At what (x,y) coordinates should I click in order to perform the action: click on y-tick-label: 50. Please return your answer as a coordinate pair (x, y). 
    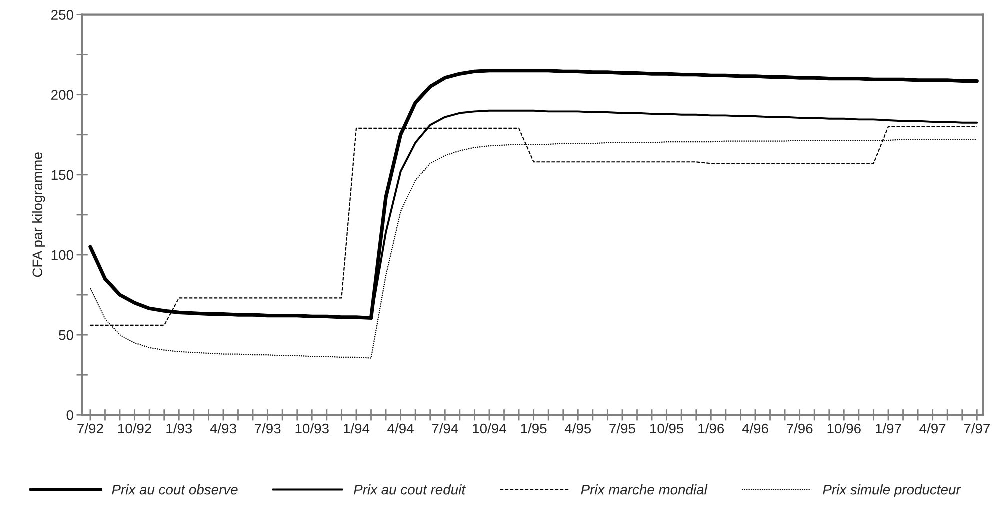
    Looking at the image, I should click on (66, 335).